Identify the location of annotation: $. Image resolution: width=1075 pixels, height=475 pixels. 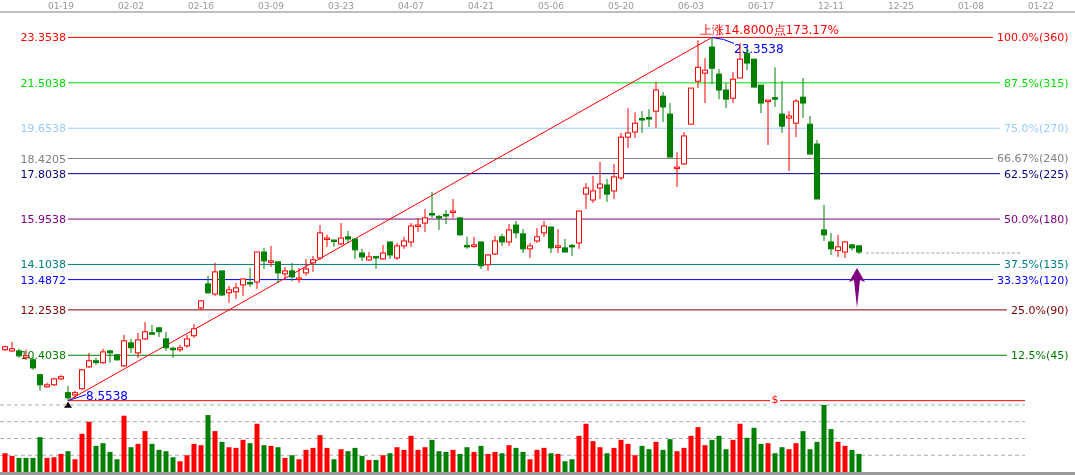
(775, 399).